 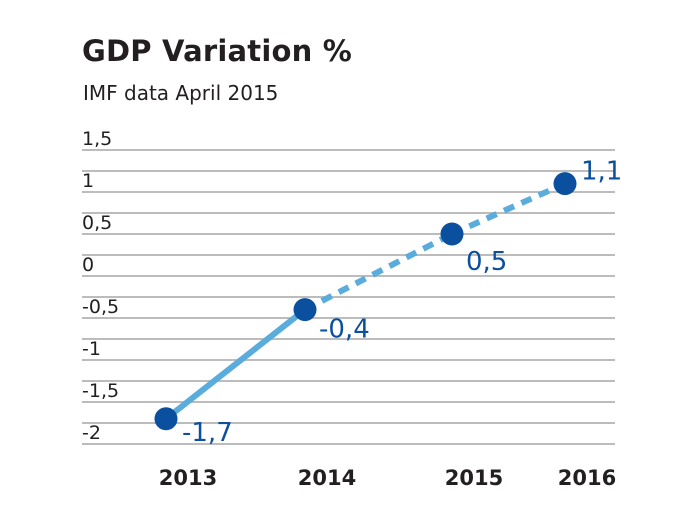 I want to click on chart-title: GDP Variation %, so click(x=217, y=51).